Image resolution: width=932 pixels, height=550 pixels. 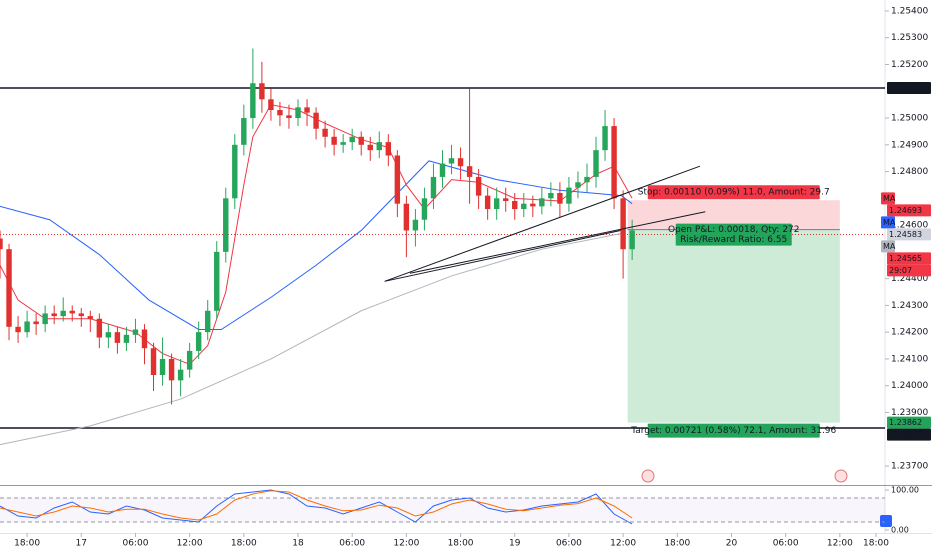 I want to click on y-tick-label: 1.24000, so click(x=909, y=386).